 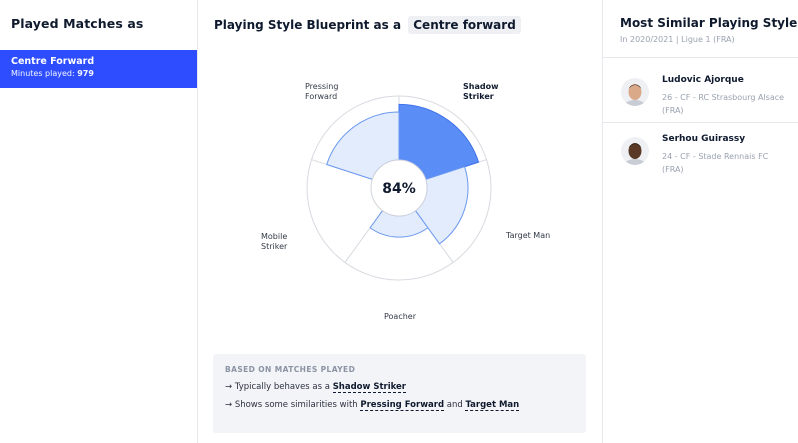 I want to click on match-item-minutes: Minutes played: 979, so click(x=98, y=74).